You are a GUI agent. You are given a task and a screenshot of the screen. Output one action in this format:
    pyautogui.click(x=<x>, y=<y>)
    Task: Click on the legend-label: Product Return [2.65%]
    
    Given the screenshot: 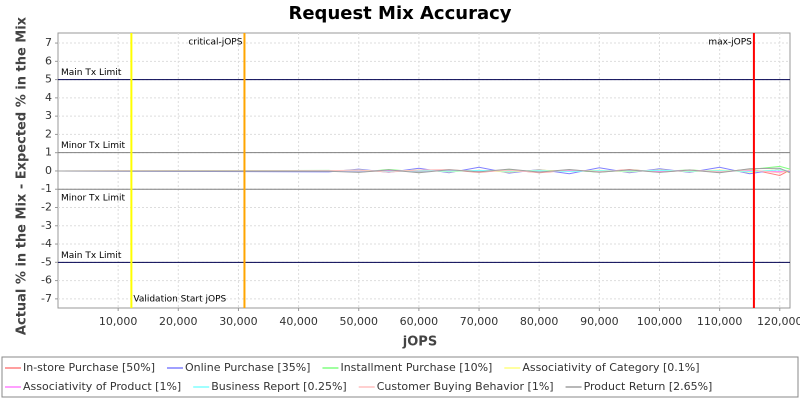 What is the action you would take?
    pyautogui.click(x=648, y=386)
    